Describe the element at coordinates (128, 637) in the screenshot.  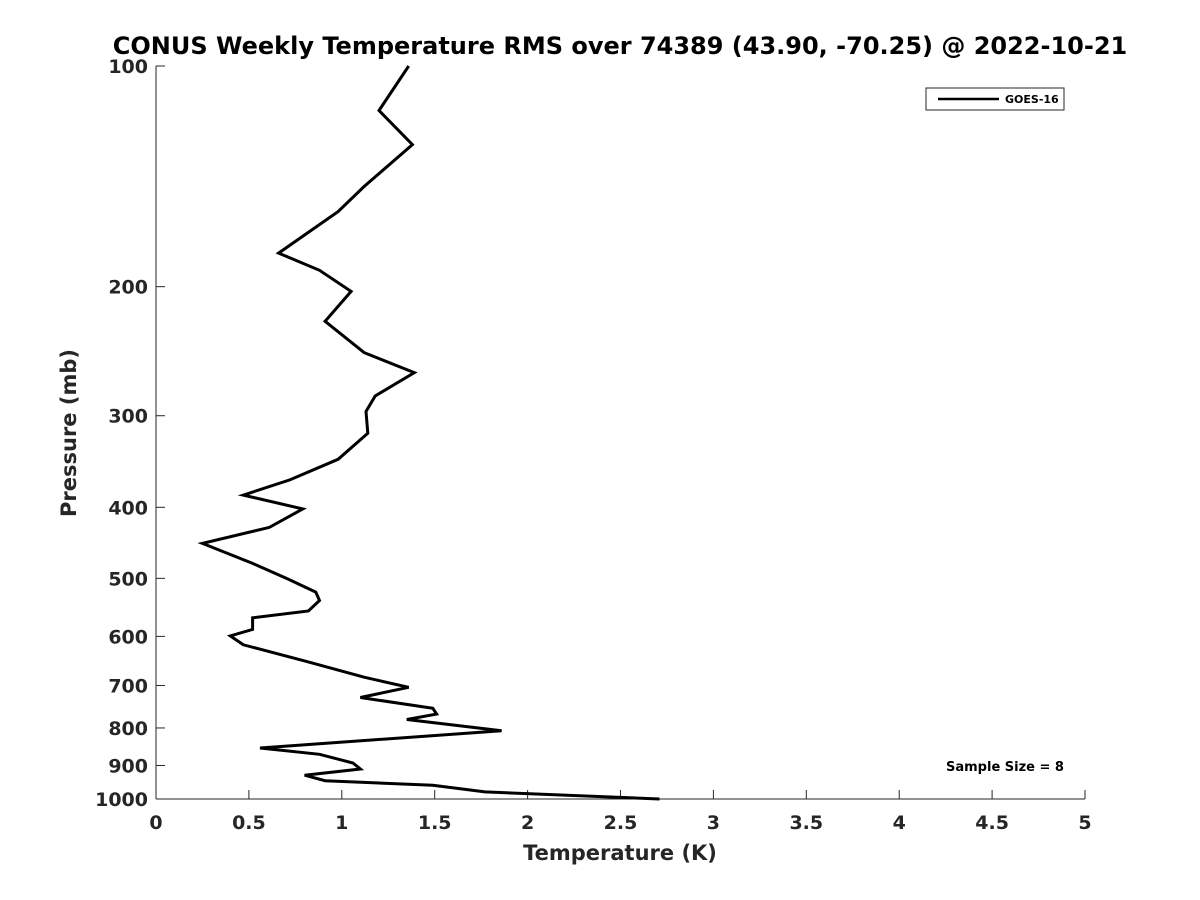
I see `y-tick-label: 600` at that location.